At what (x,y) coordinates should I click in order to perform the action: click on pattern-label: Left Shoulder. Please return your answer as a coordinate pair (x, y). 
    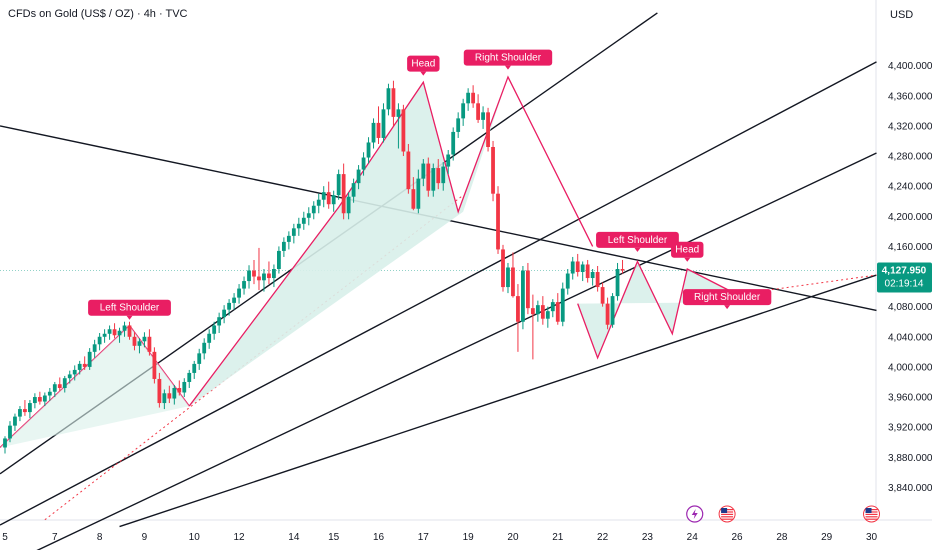
    Looking at the image, I should click on (129, 309).